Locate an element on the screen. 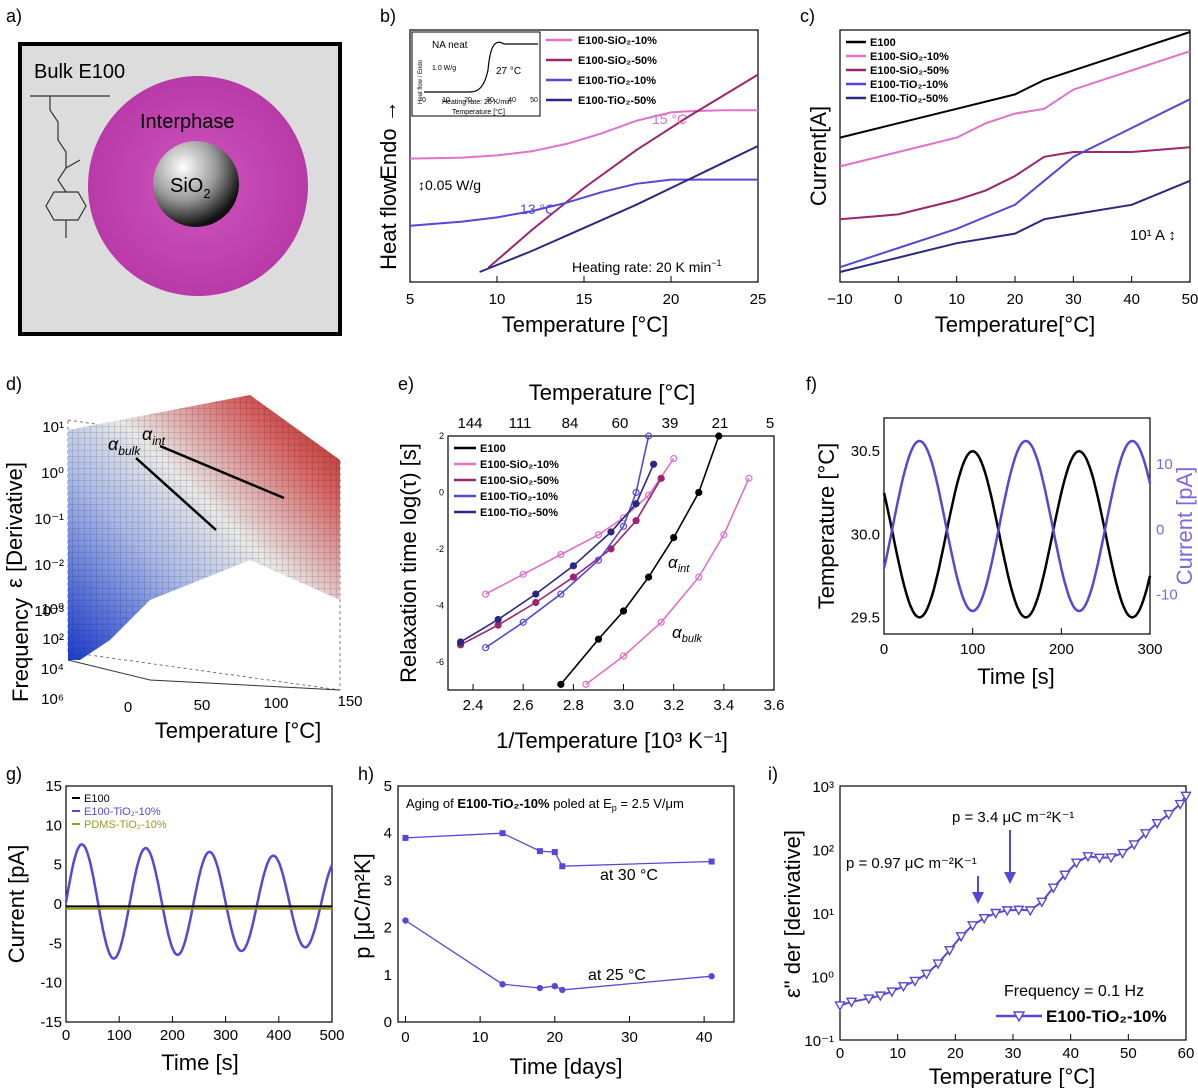  ticklabel-i-2: 20 is located at coordinates (955, 1053).